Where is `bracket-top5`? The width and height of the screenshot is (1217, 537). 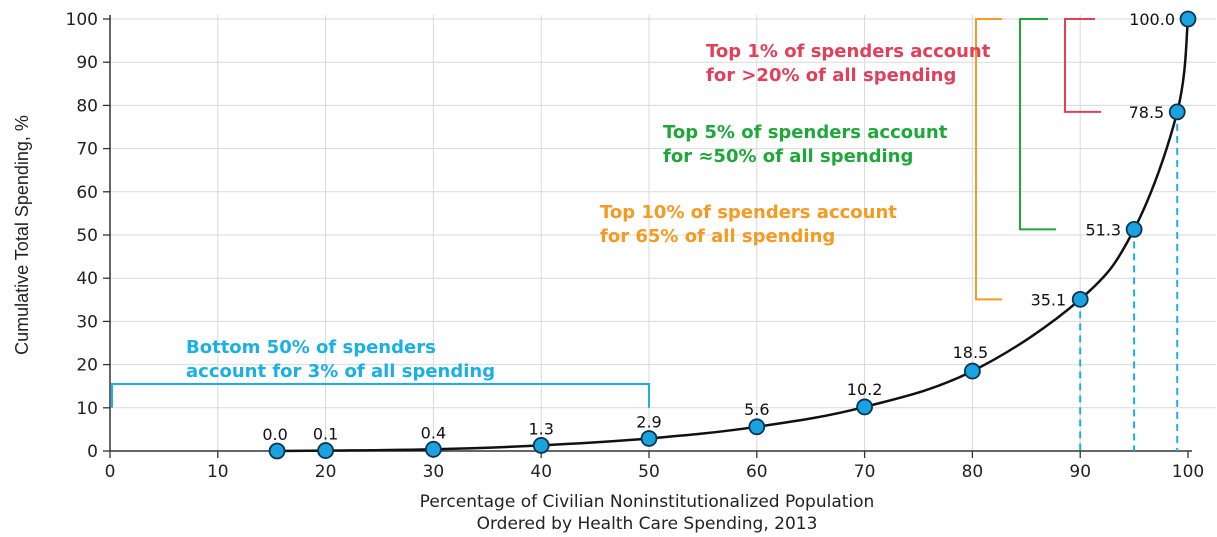
bracket-top5 is located at coordinates (1037, 124).